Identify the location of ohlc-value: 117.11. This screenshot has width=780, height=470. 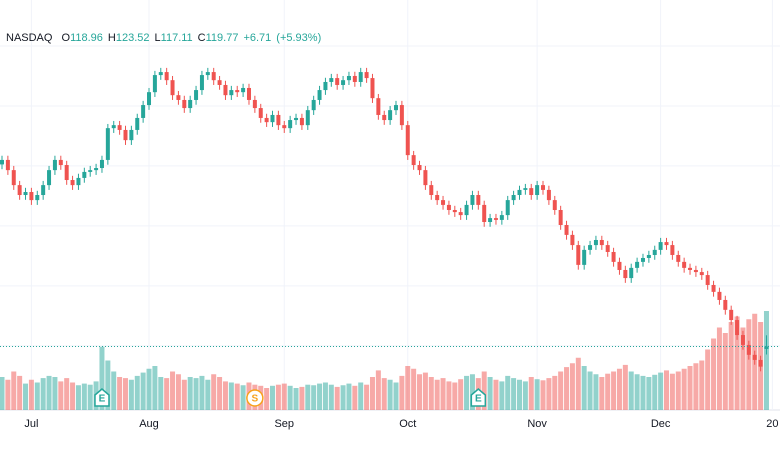
(176, 38).